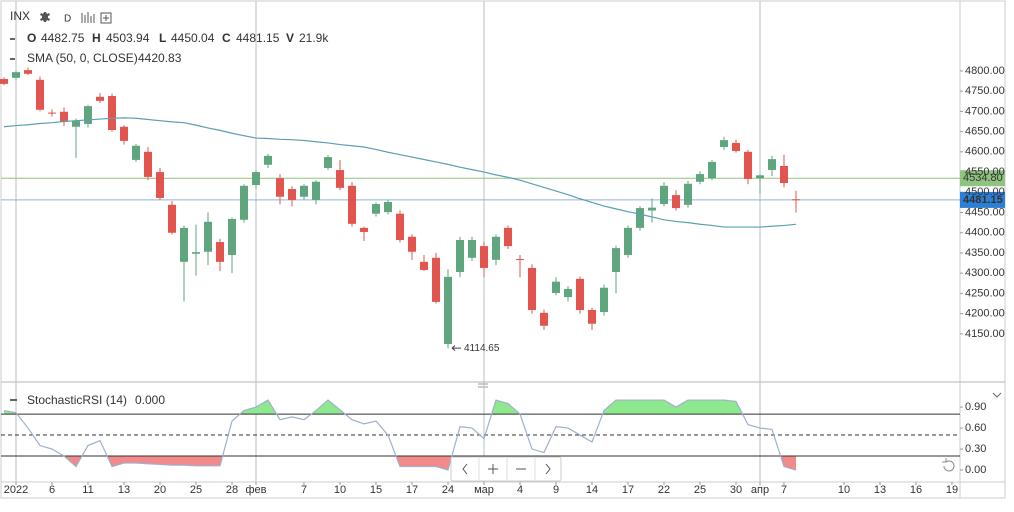 This screenshot has width=1014, height=512. I want to click on oversold-fill, so click(400, 463).